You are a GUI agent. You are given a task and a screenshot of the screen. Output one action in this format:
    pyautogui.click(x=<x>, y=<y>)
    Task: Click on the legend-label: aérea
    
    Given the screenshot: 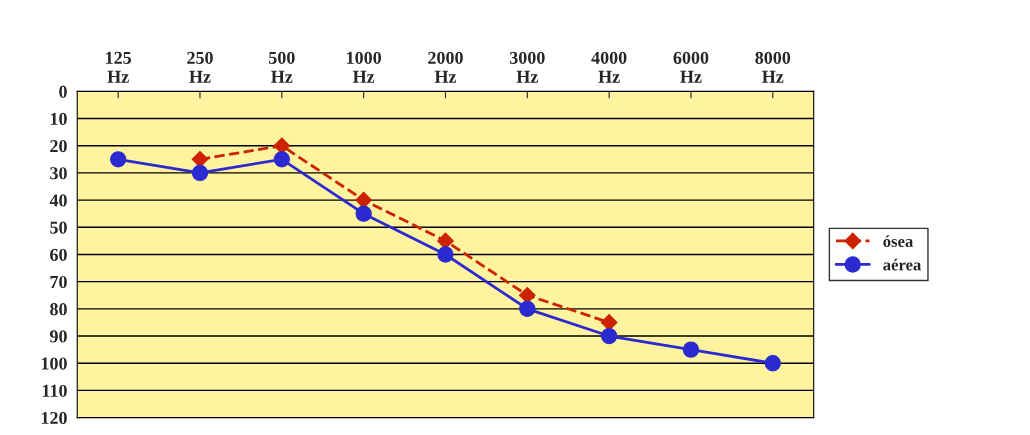 What is the action you would take?
    pyautogui.click(x=902, y=264)
    